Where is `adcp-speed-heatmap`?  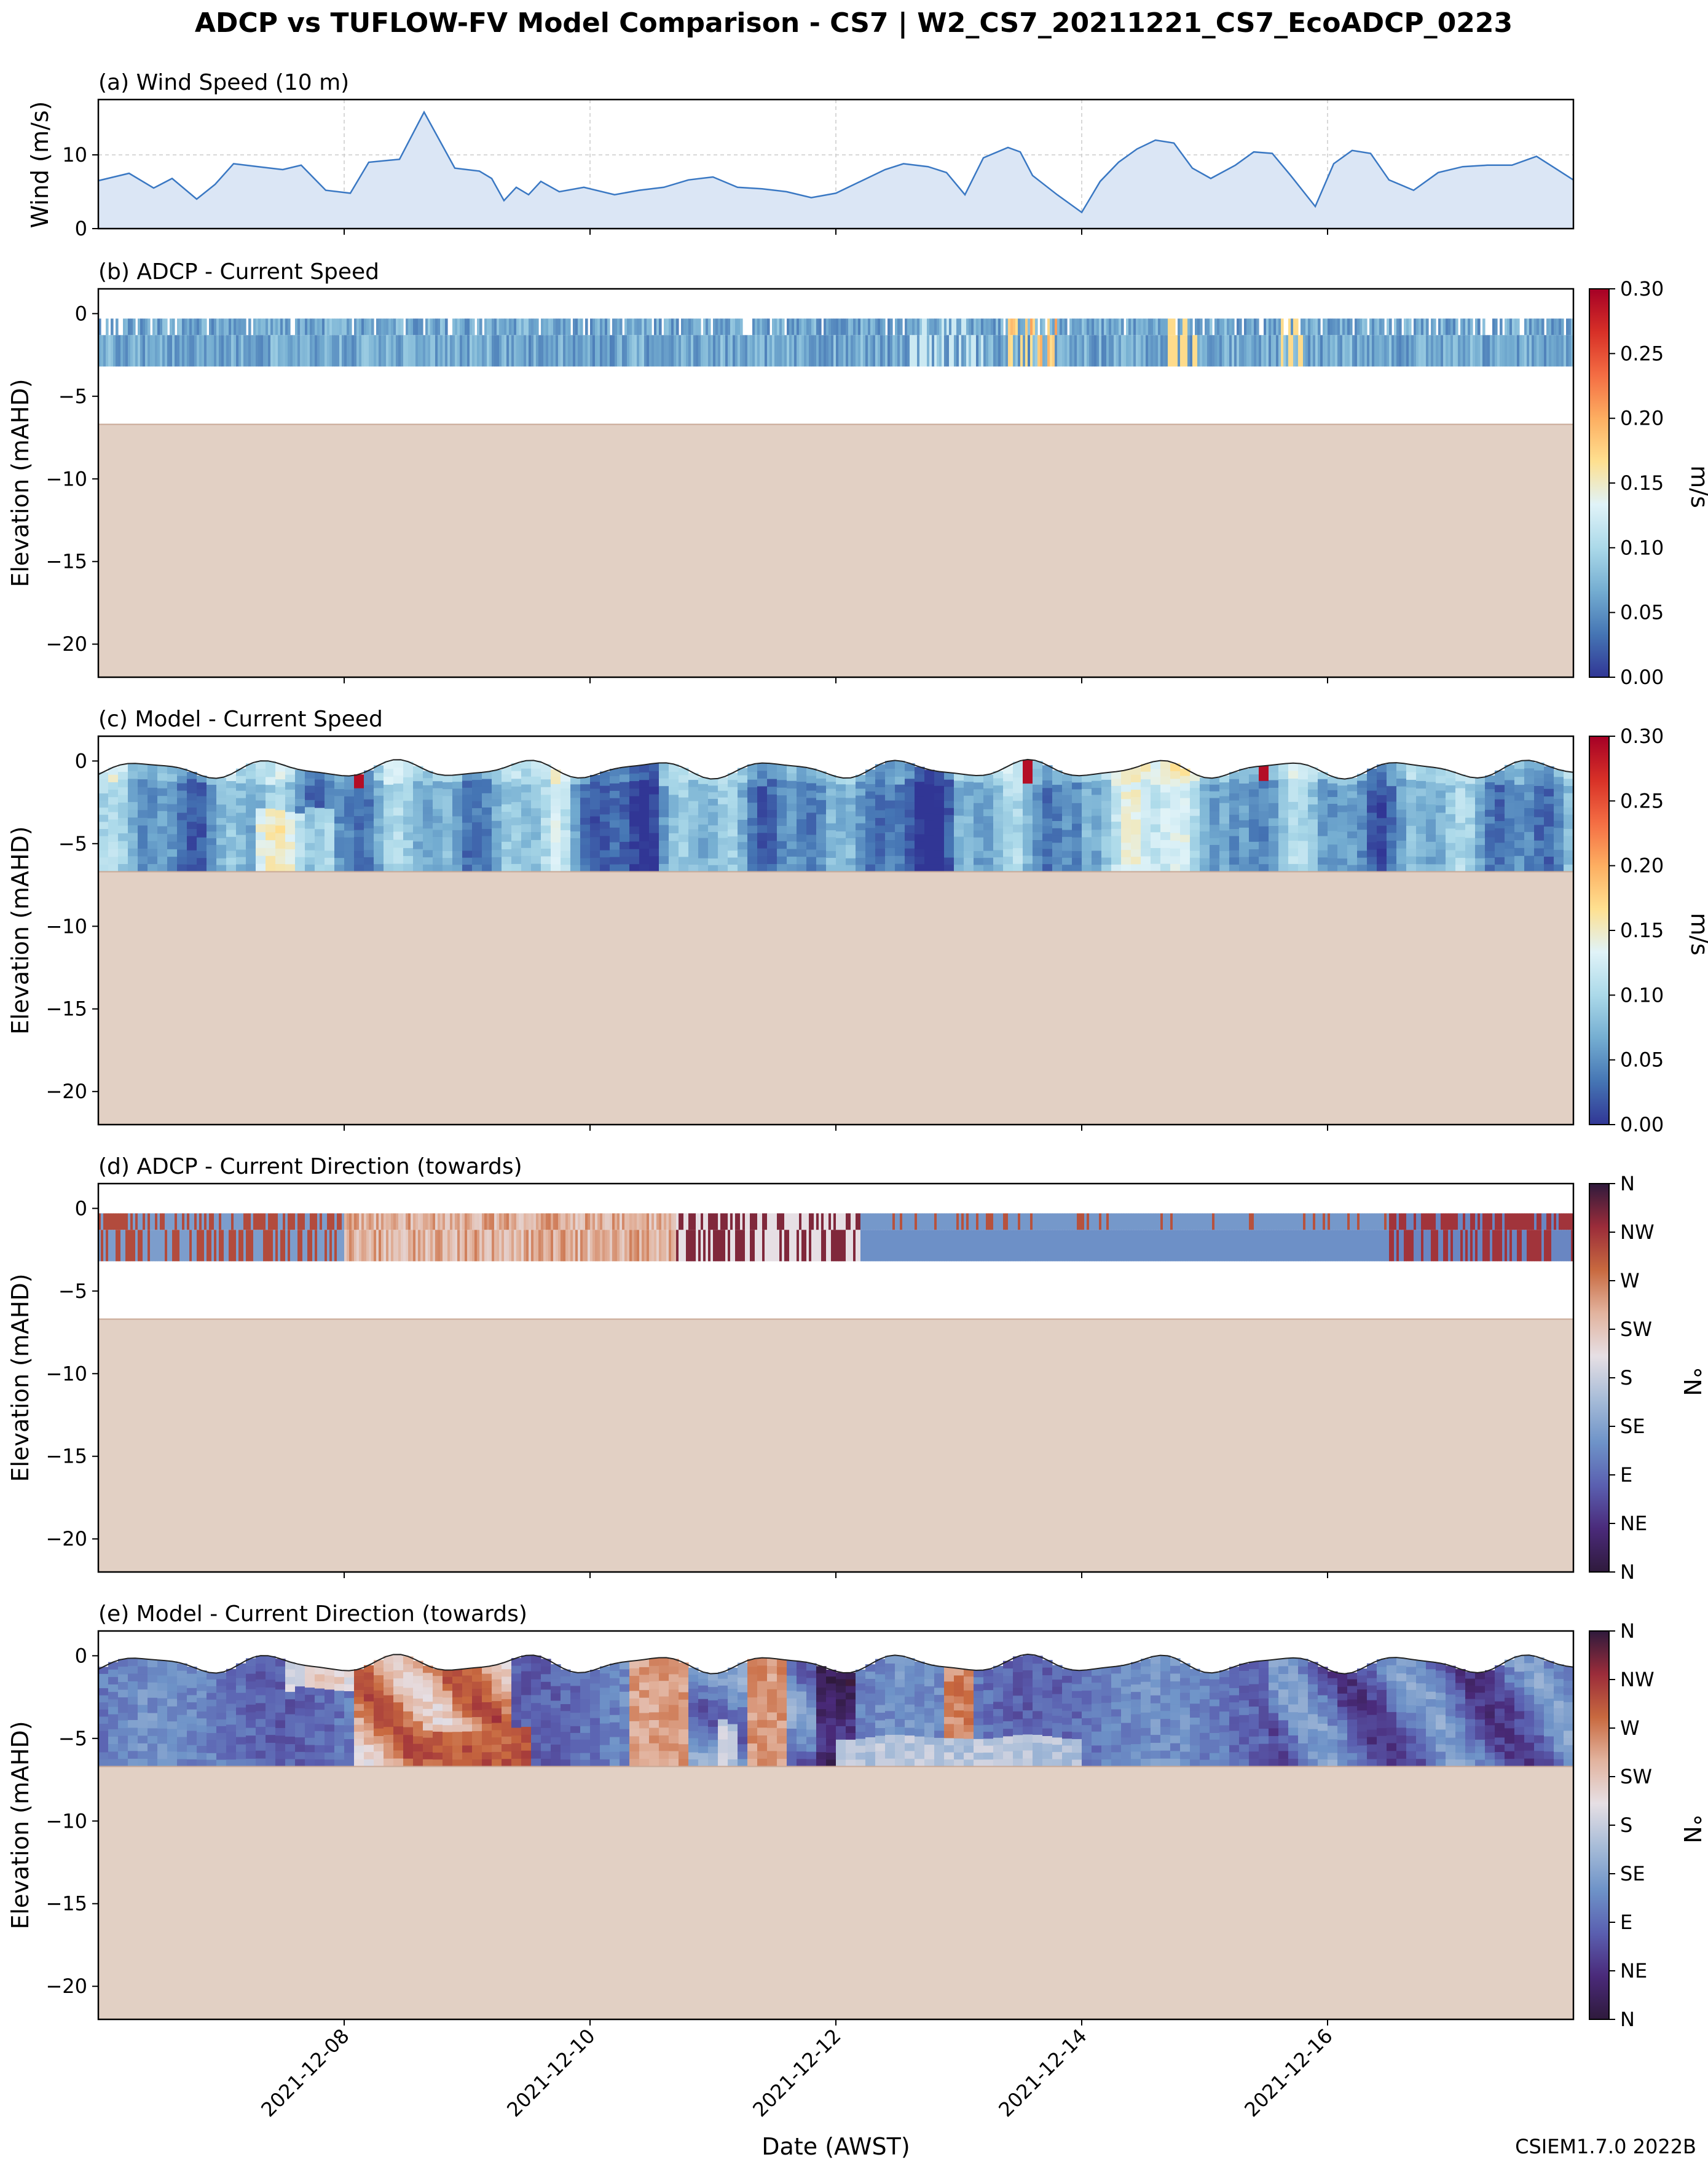
adcp-speed-heatmap is located at coordinates (836, 497).